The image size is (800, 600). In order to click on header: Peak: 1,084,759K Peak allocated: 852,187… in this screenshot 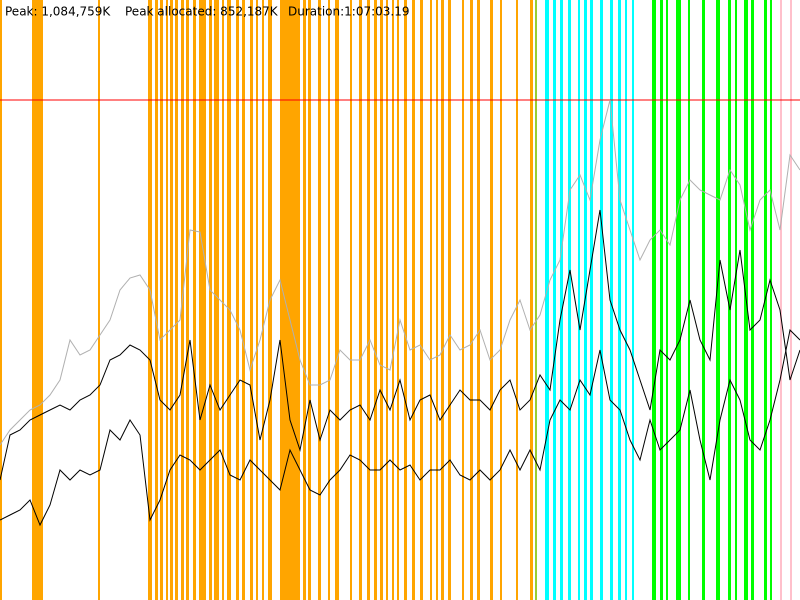, I will do `click(207, 12)`.